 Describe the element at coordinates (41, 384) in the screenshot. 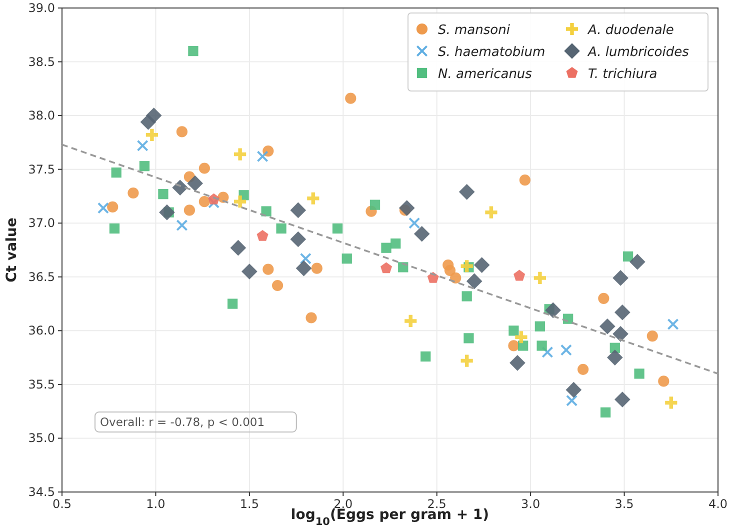

I see `y-tick-label: 35.5` at that location.